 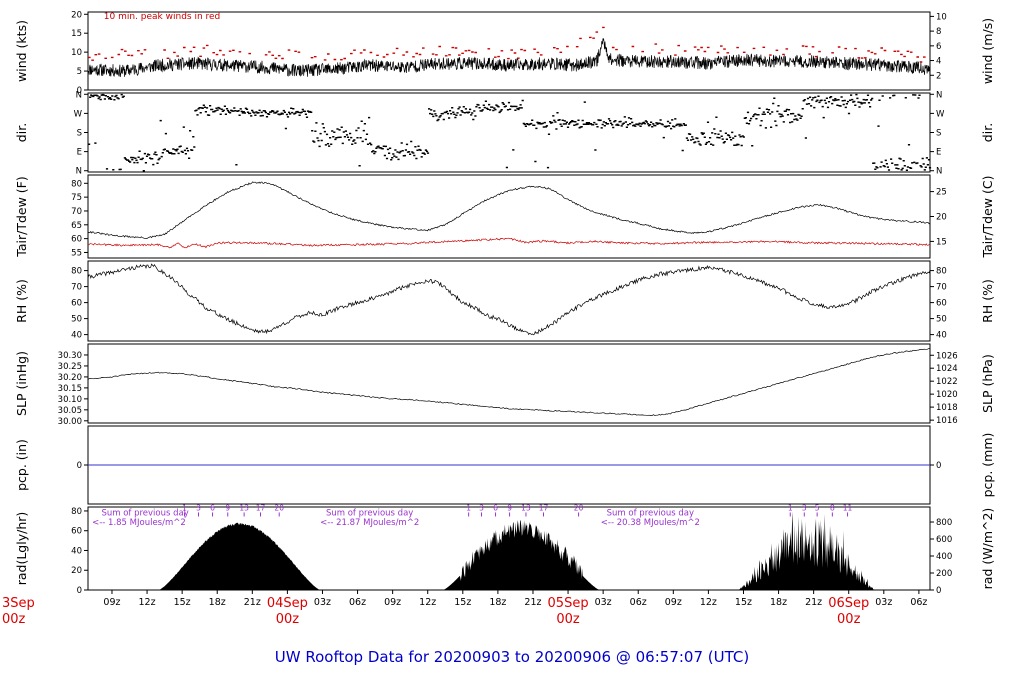 I want to click on svg-text: 30.30, so click(x=70, y=356).